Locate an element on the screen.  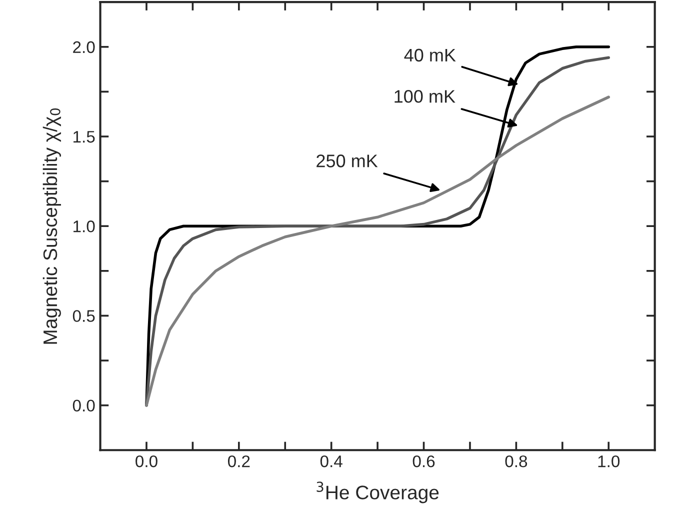
x-tick-label: 1.0 is located at coordinates (609, 461).